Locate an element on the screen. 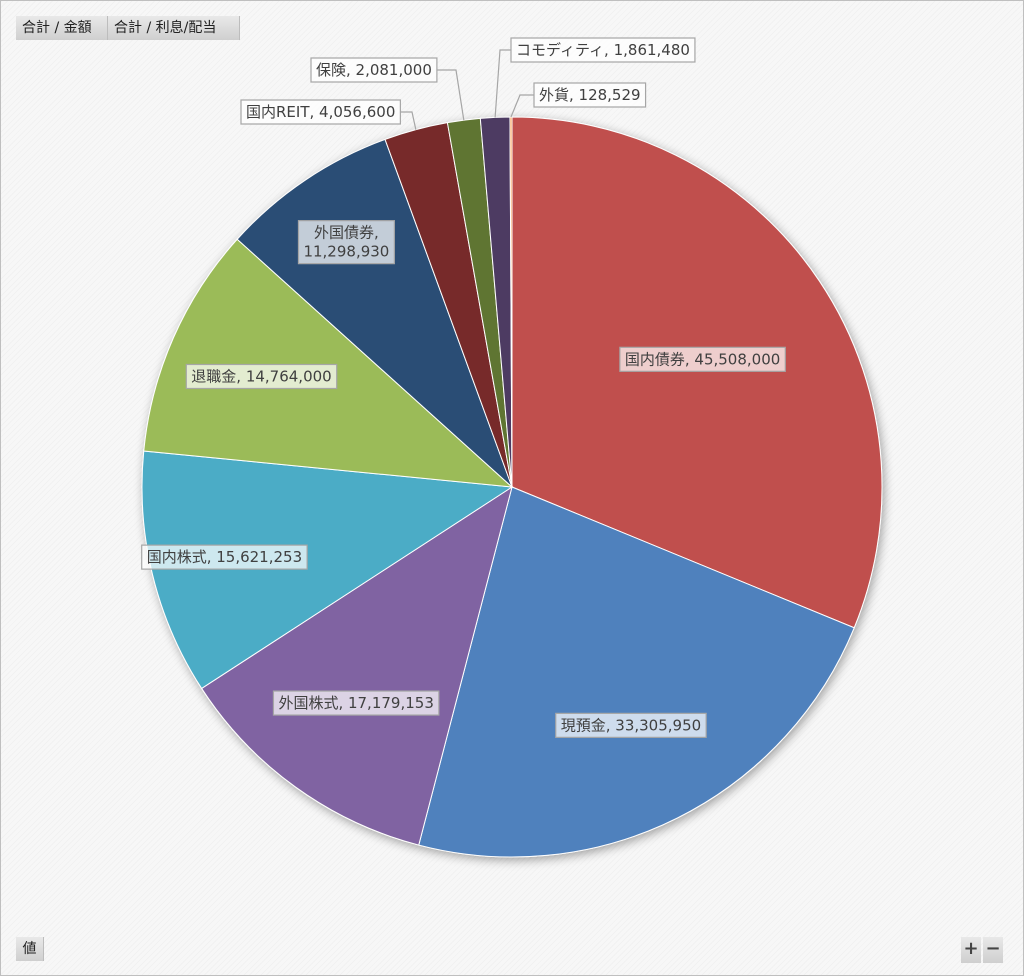 The width and height of the screenshot is (1024, 976). data-label-text: 現預金, 33,305,950 is located at coordinates (631, 725).